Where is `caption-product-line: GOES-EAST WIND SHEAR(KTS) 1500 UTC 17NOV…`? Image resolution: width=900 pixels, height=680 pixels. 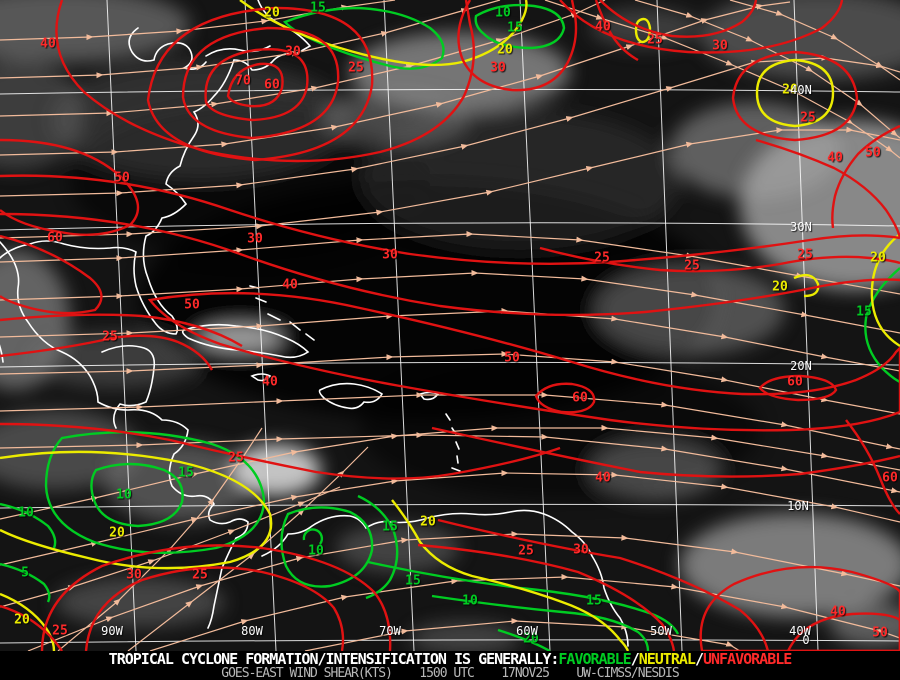 caption-product-line: GOES-EAST WIND SHEAR(KTS) 1500 UTC 17NOV… is located at coordinates (450, 673).